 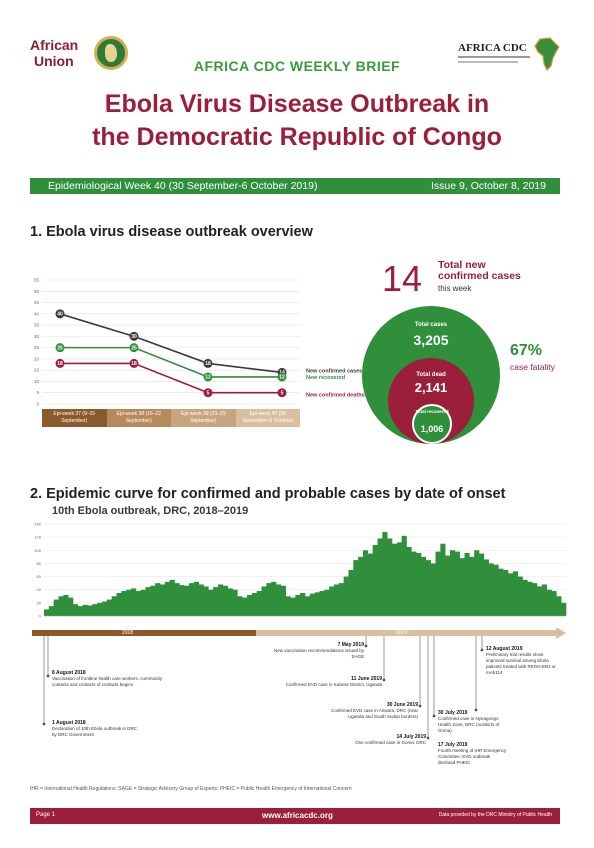 I want to click on data-label: 25, so click(x=134, y=348).